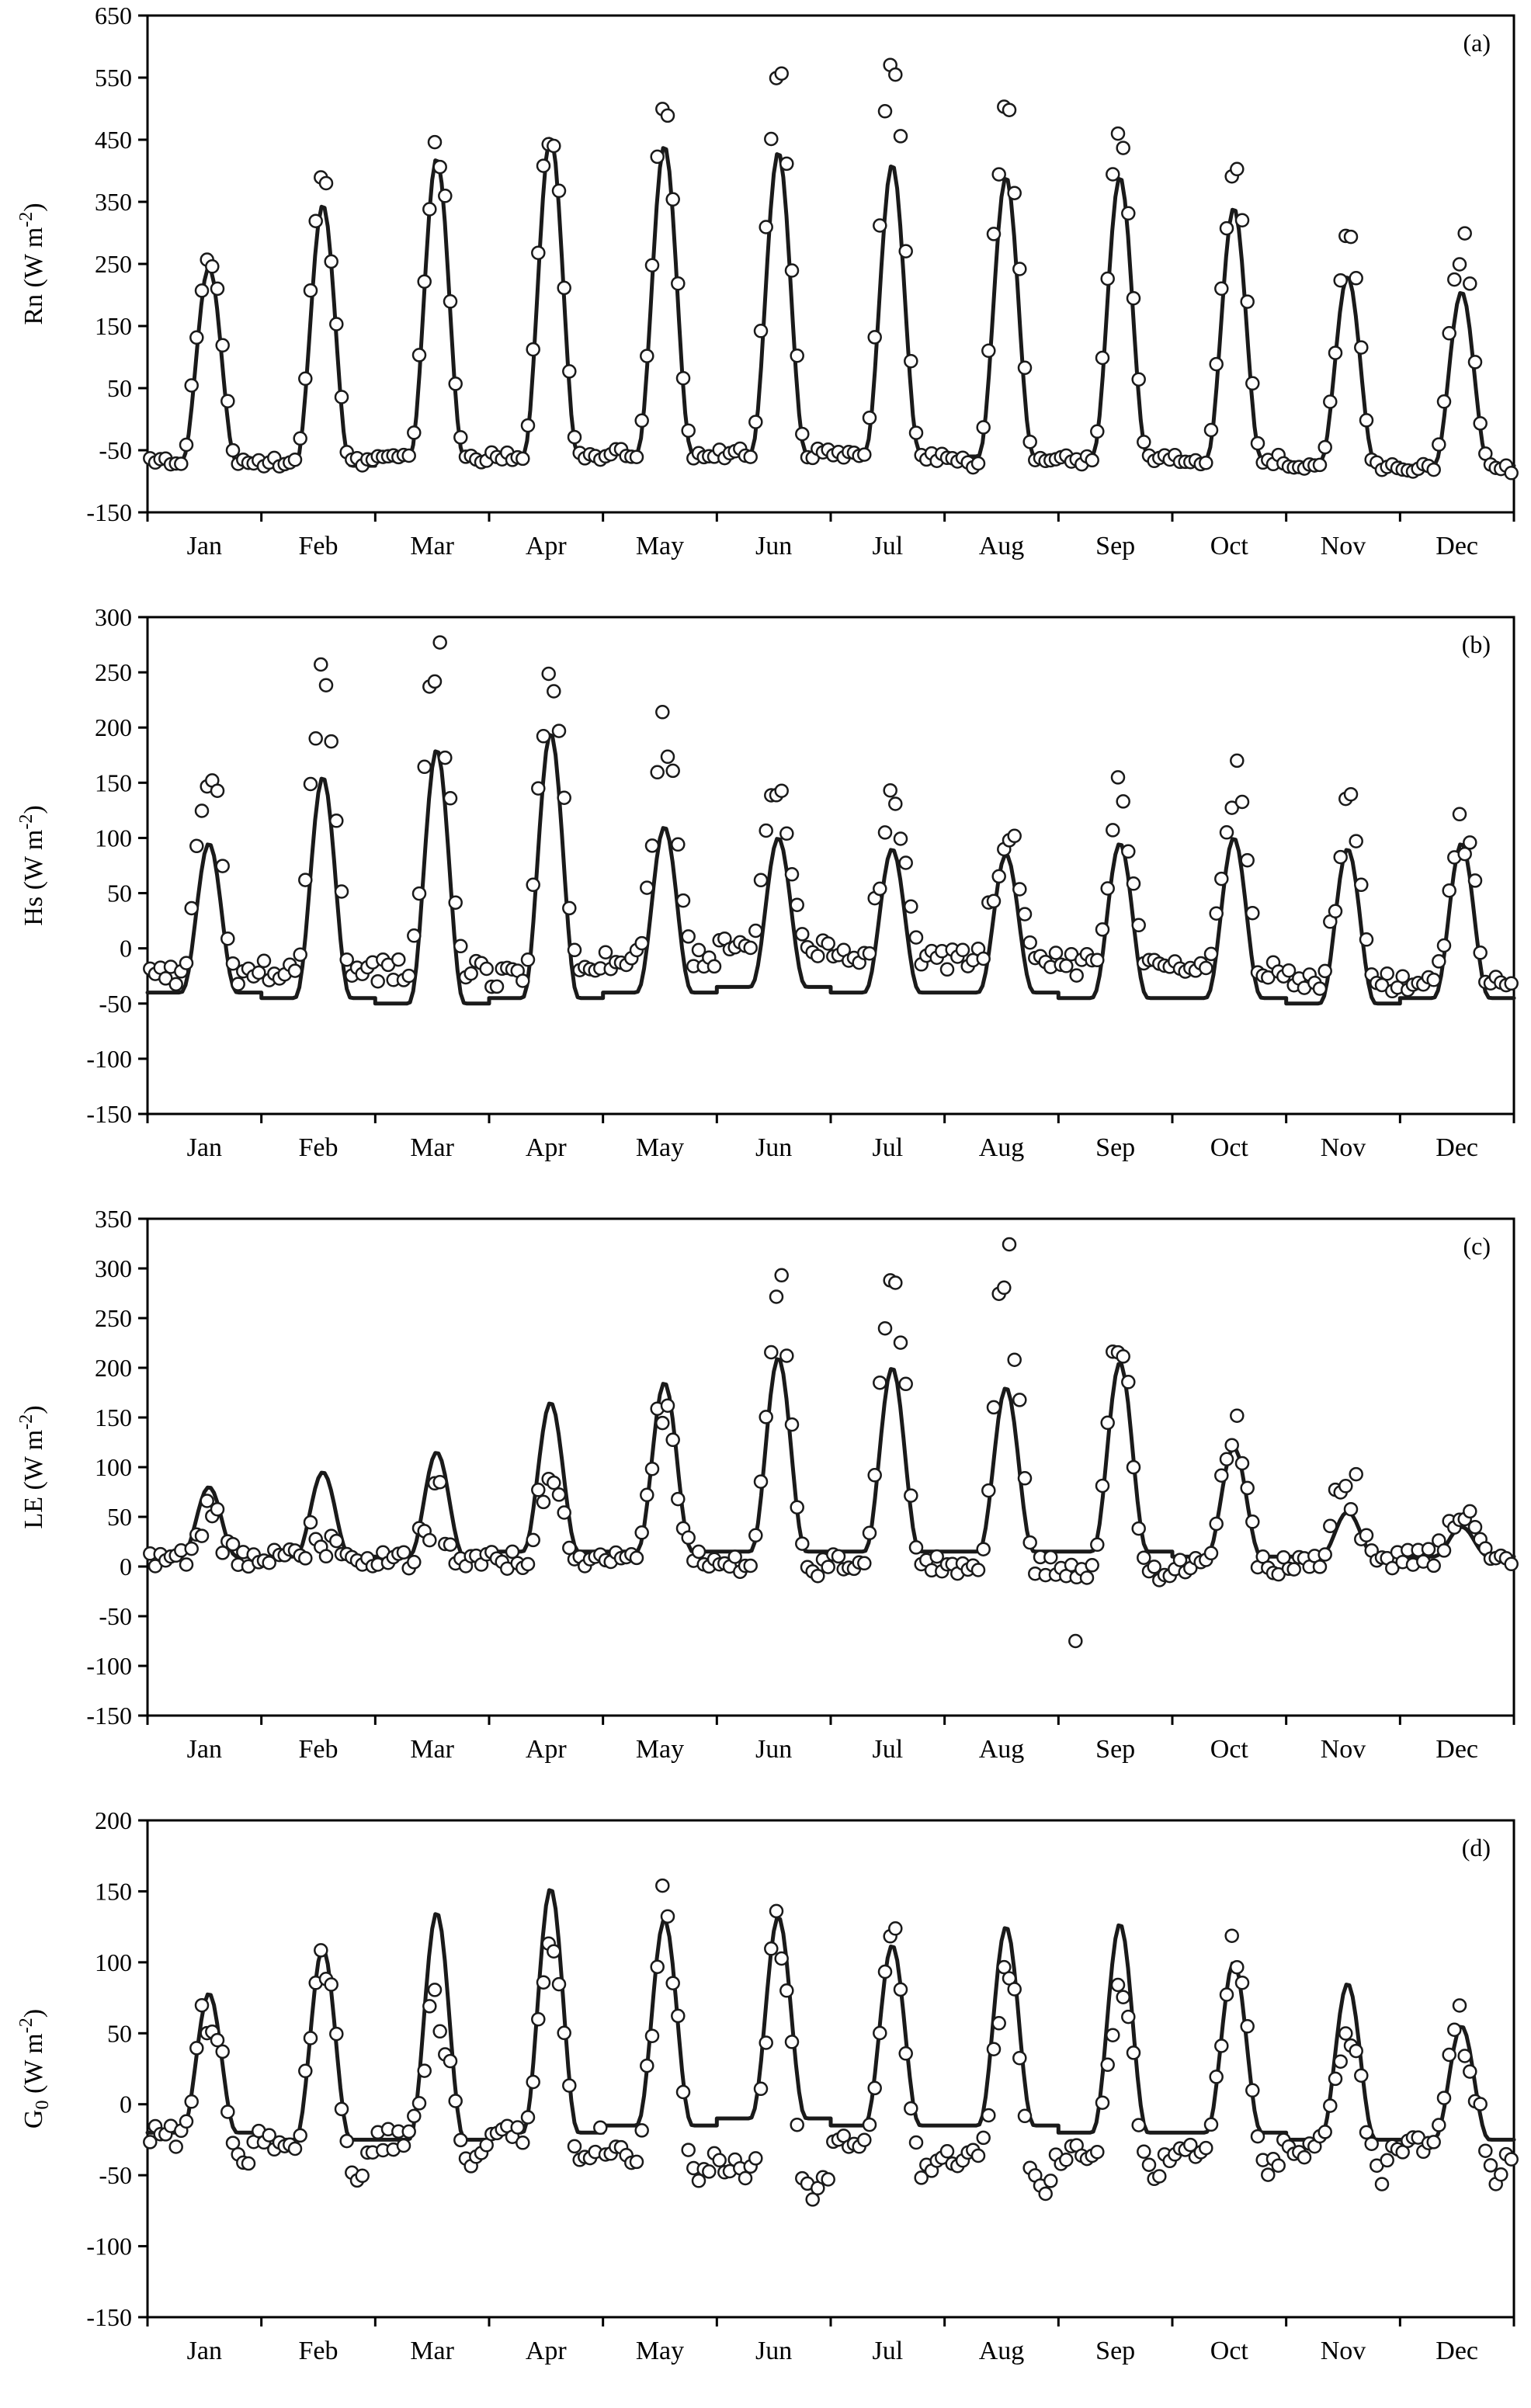  What do you see at coordinates (205, 2351) in the screenshot?
I see `x-tick-label: Jan` at bounding box center [205, 2351].